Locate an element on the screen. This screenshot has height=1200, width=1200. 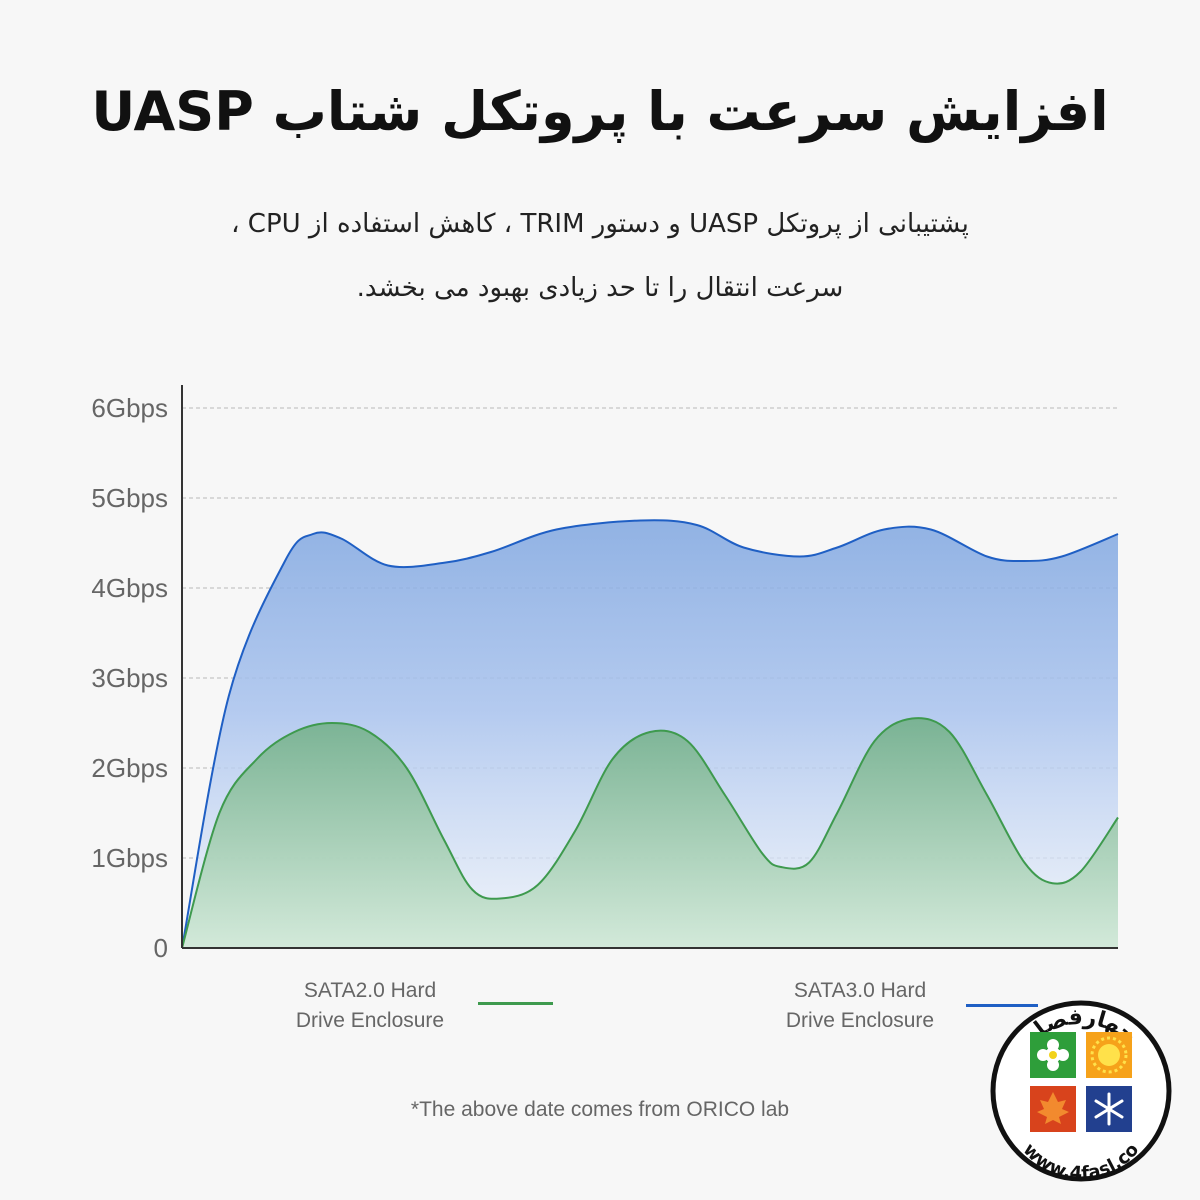
page-title: افزایش سرعت با پروتکل شتاب UASP is located at coordinates (600, 111).